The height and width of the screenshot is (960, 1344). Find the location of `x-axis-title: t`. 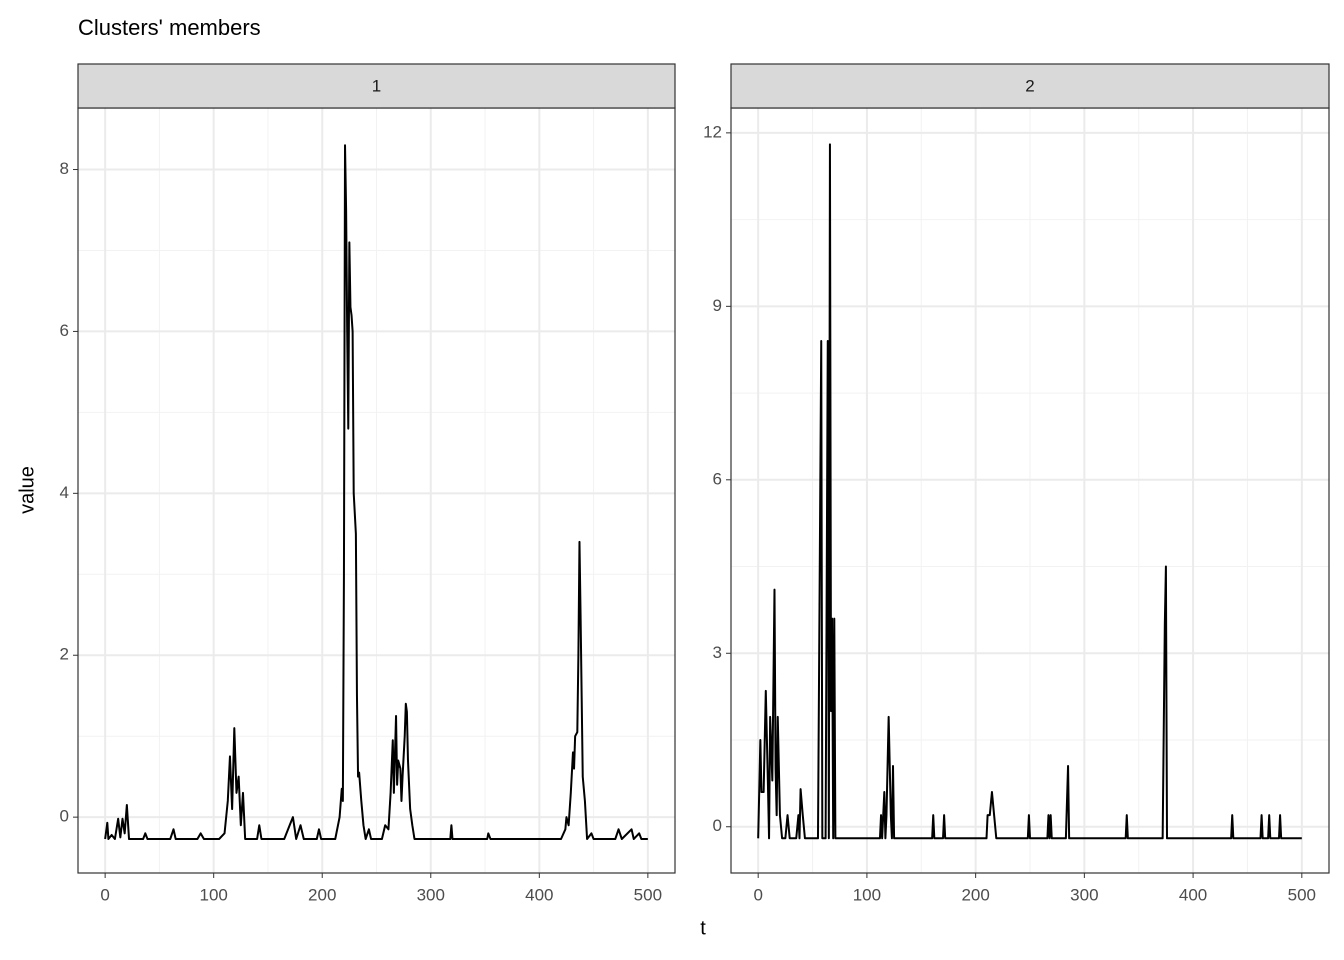

x-axis-title: t is located at coordinates (703, 928).